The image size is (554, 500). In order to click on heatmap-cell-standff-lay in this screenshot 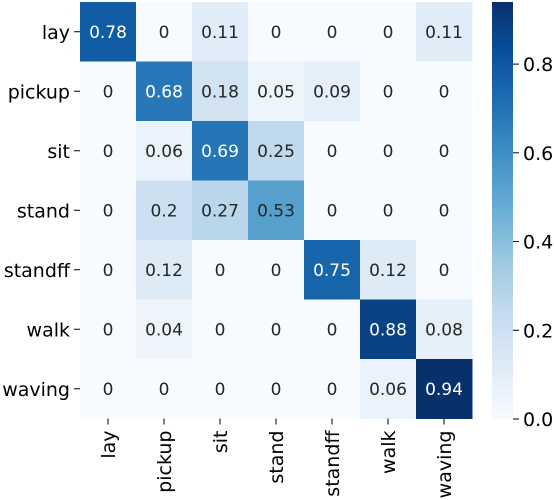, I will do `click(108, 270)`.